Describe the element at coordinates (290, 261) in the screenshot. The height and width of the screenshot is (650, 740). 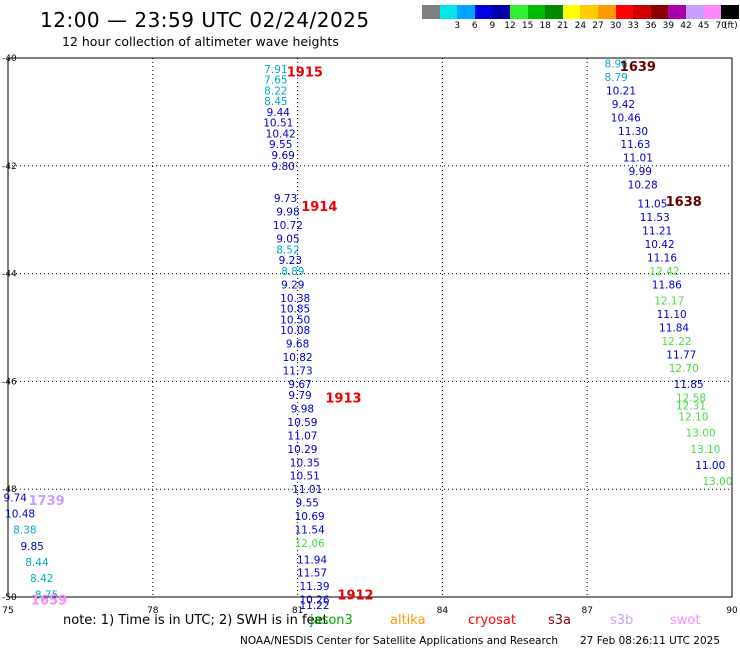
I see `wave-height-value: 9.23` at that location.